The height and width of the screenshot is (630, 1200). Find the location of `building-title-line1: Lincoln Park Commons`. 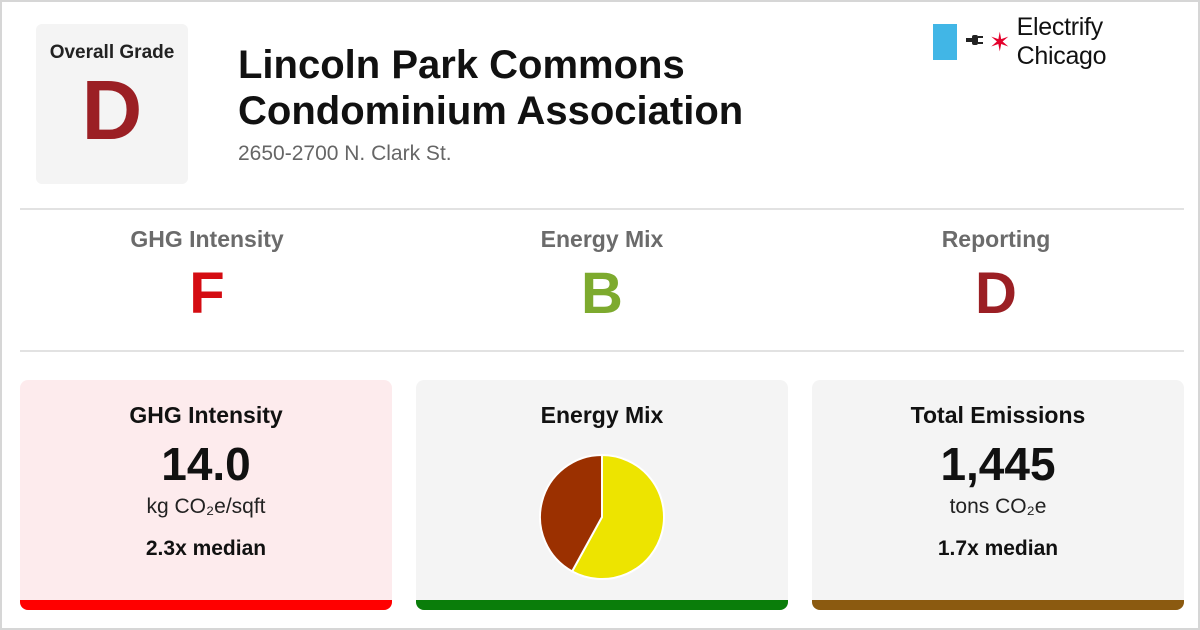

building-title-line1: Lincoln Park Commons is located at coordinates (461, 65).